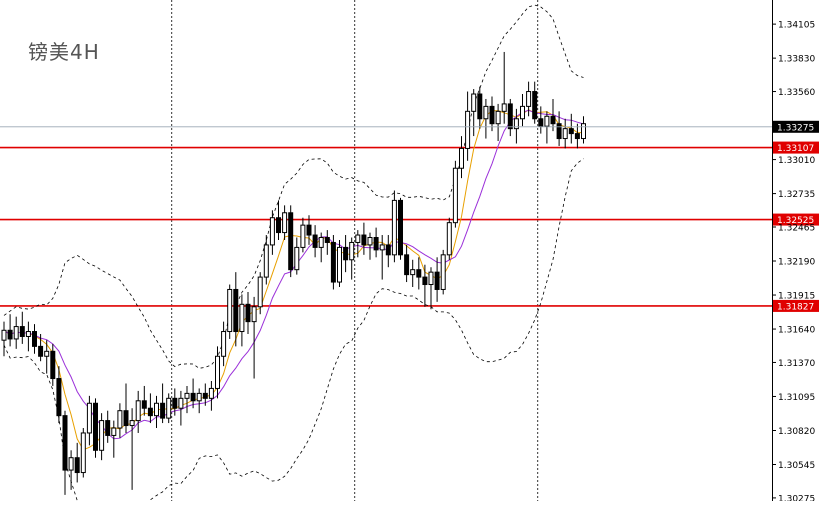 The height and width of the screenshot is (505, 822). What do you see at coordinates (796, 364) in the screenshot?
I see `price-tick-label: 1.31370` at bounding box center [796, 364].